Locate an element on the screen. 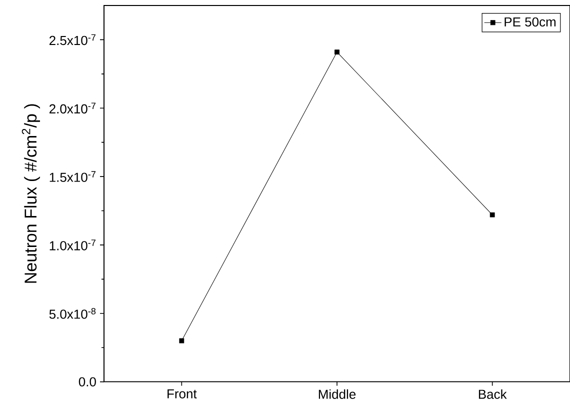 This screenshot has height=407, width=570. y-tick-label: 5.0x10$^{-8}$ is located at coordinates (72, 313).